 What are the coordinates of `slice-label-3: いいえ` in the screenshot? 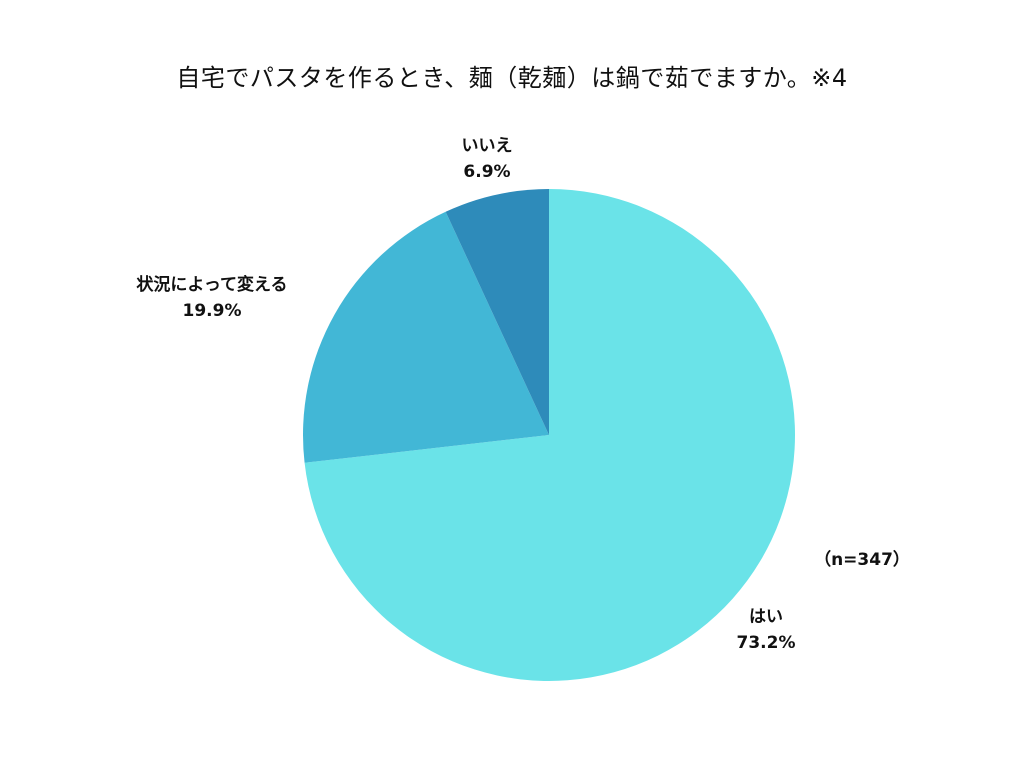 It's located at (487, 146).